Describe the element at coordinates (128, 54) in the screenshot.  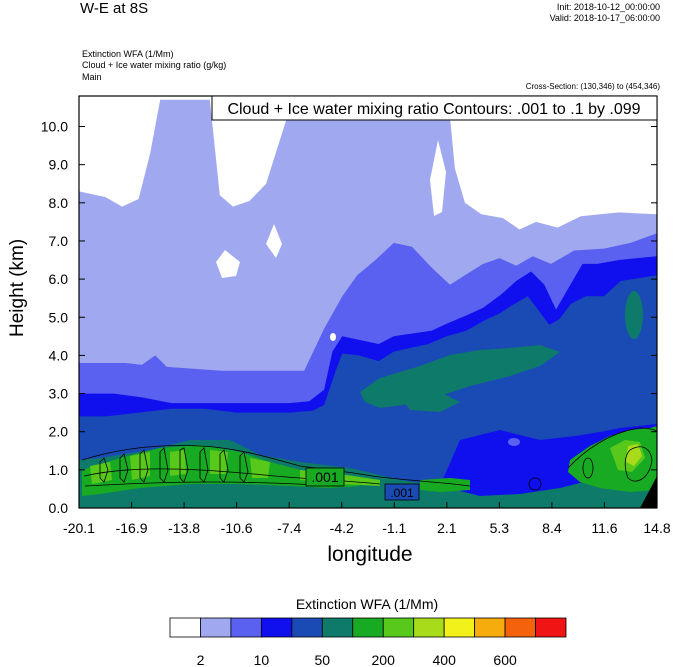
I see `field-label-extinction: Extinction WFA (1/Mm)` at that location.